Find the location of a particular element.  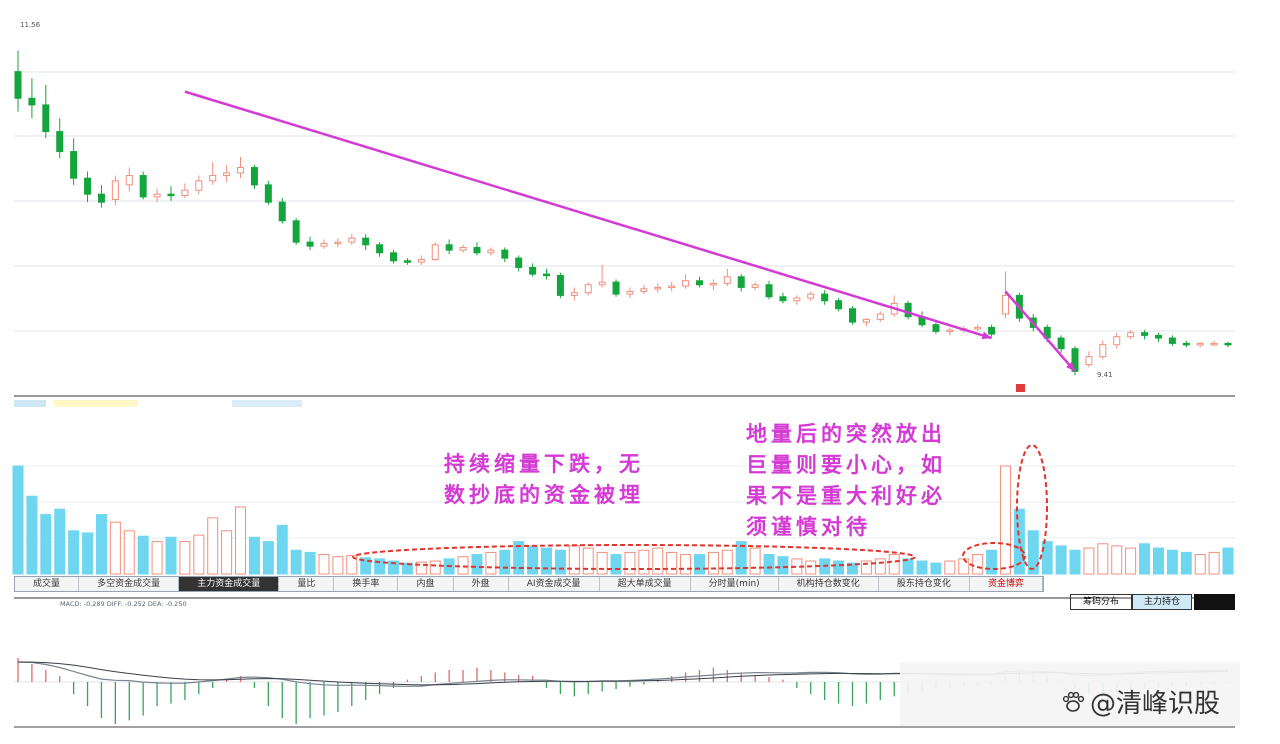

indicator-tab: AI资金成交量 is located at coordinates (554, 584).